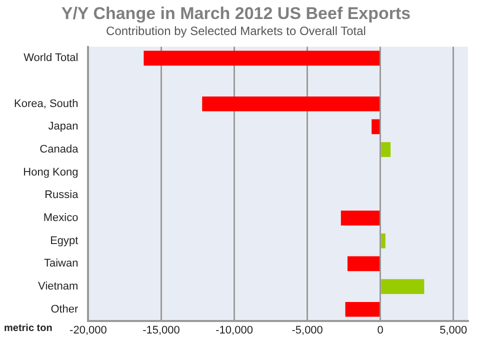  I want to click on y-tick-label: World Total, so click(51, 58).